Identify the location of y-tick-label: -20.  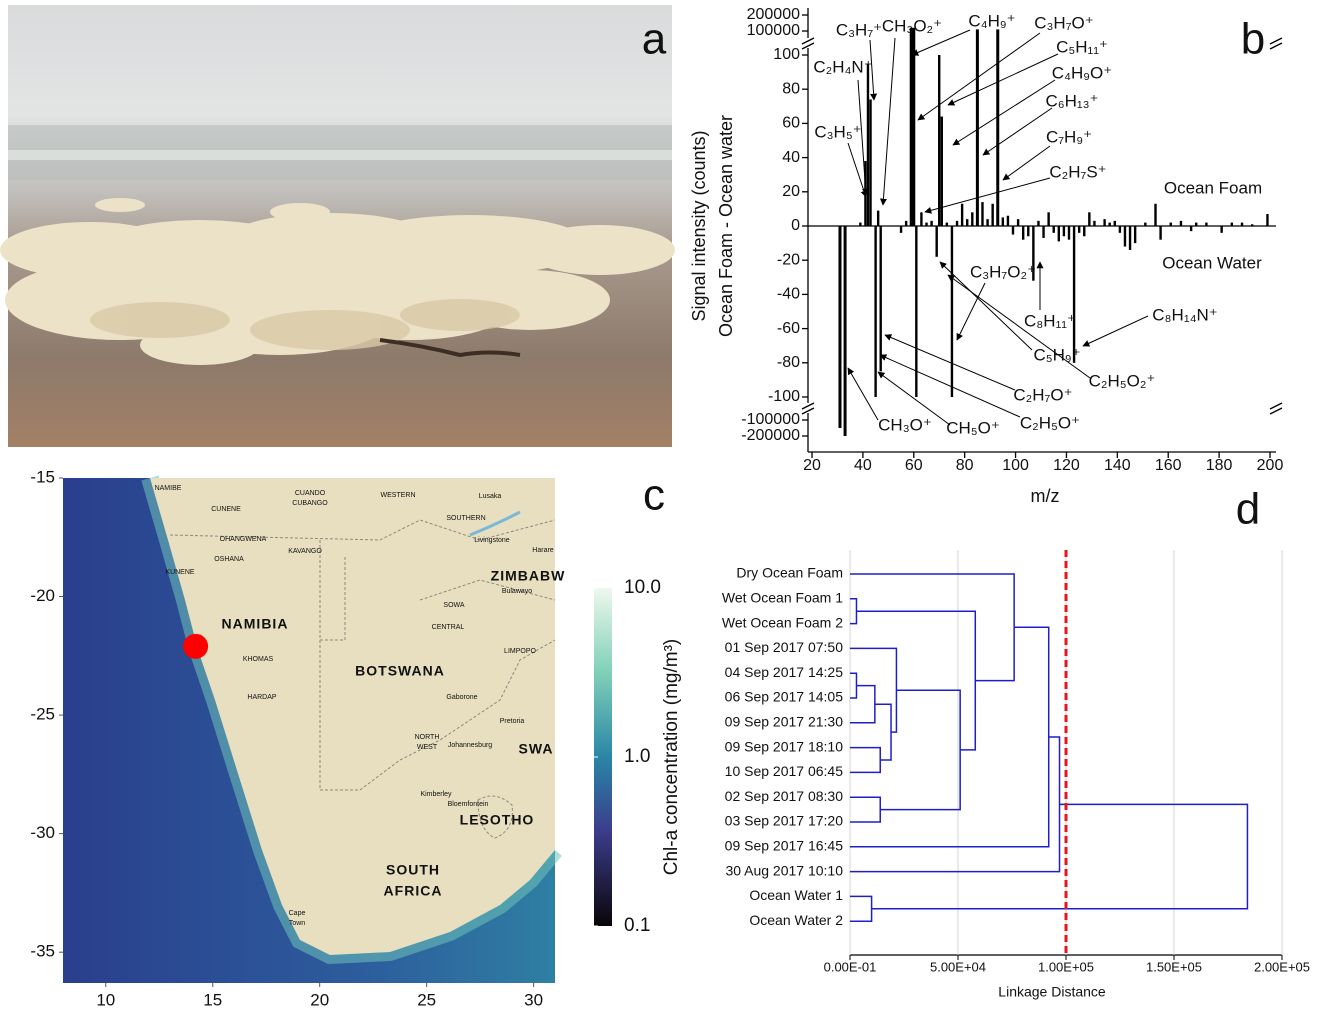
(42, 595).